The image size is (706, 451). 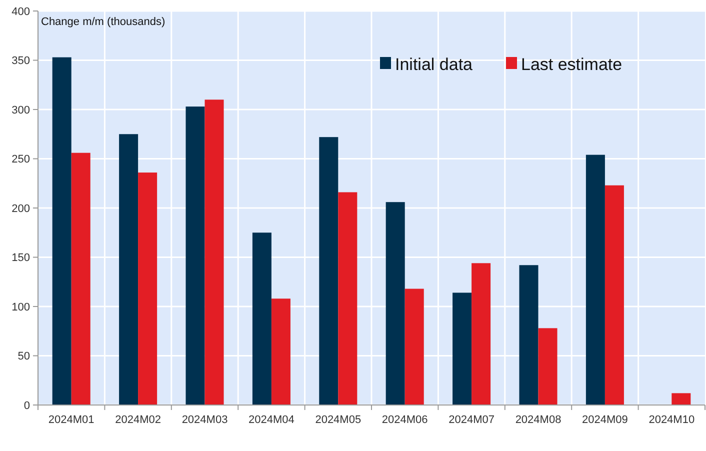 What do you see at coordinates (138, 420) in the screenshot?
I see `x-tick-label: 2024M02` at bounding box center [138, 420].